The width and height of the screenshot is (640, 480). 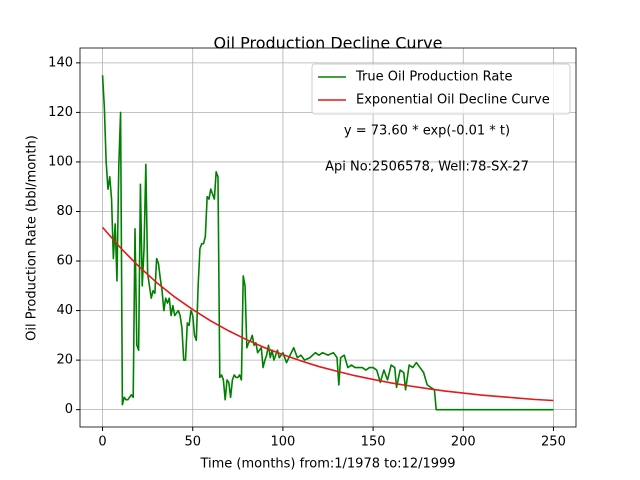 What do you see at coordinates (327, 464) in the screenshot?
I see `x-axis-label: Time (months) from:1/1978 to:12/1999` at bounding box center [327, 464].